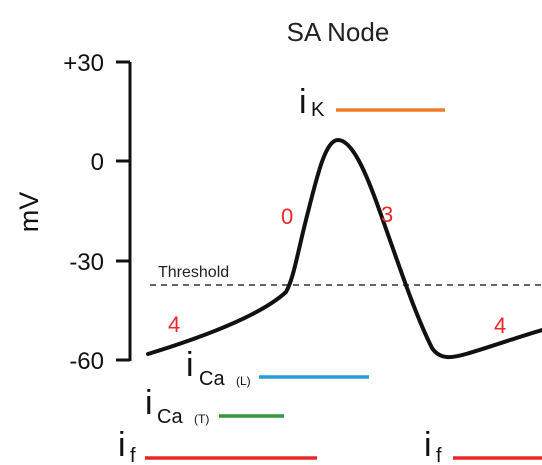  I want to click on current-if-right: i f, so click(483, 445).